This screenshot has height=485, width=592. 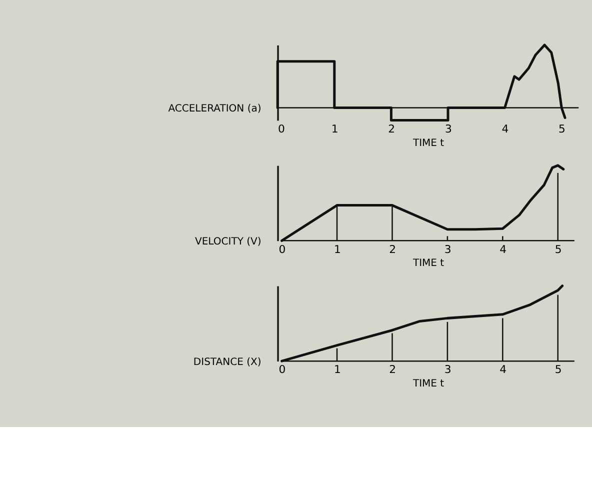 What do you see at coordinates (228, 242) in the screenshot?
I see `y-axis-title: VELOCITY (V)` at bounding box center [228, 242].